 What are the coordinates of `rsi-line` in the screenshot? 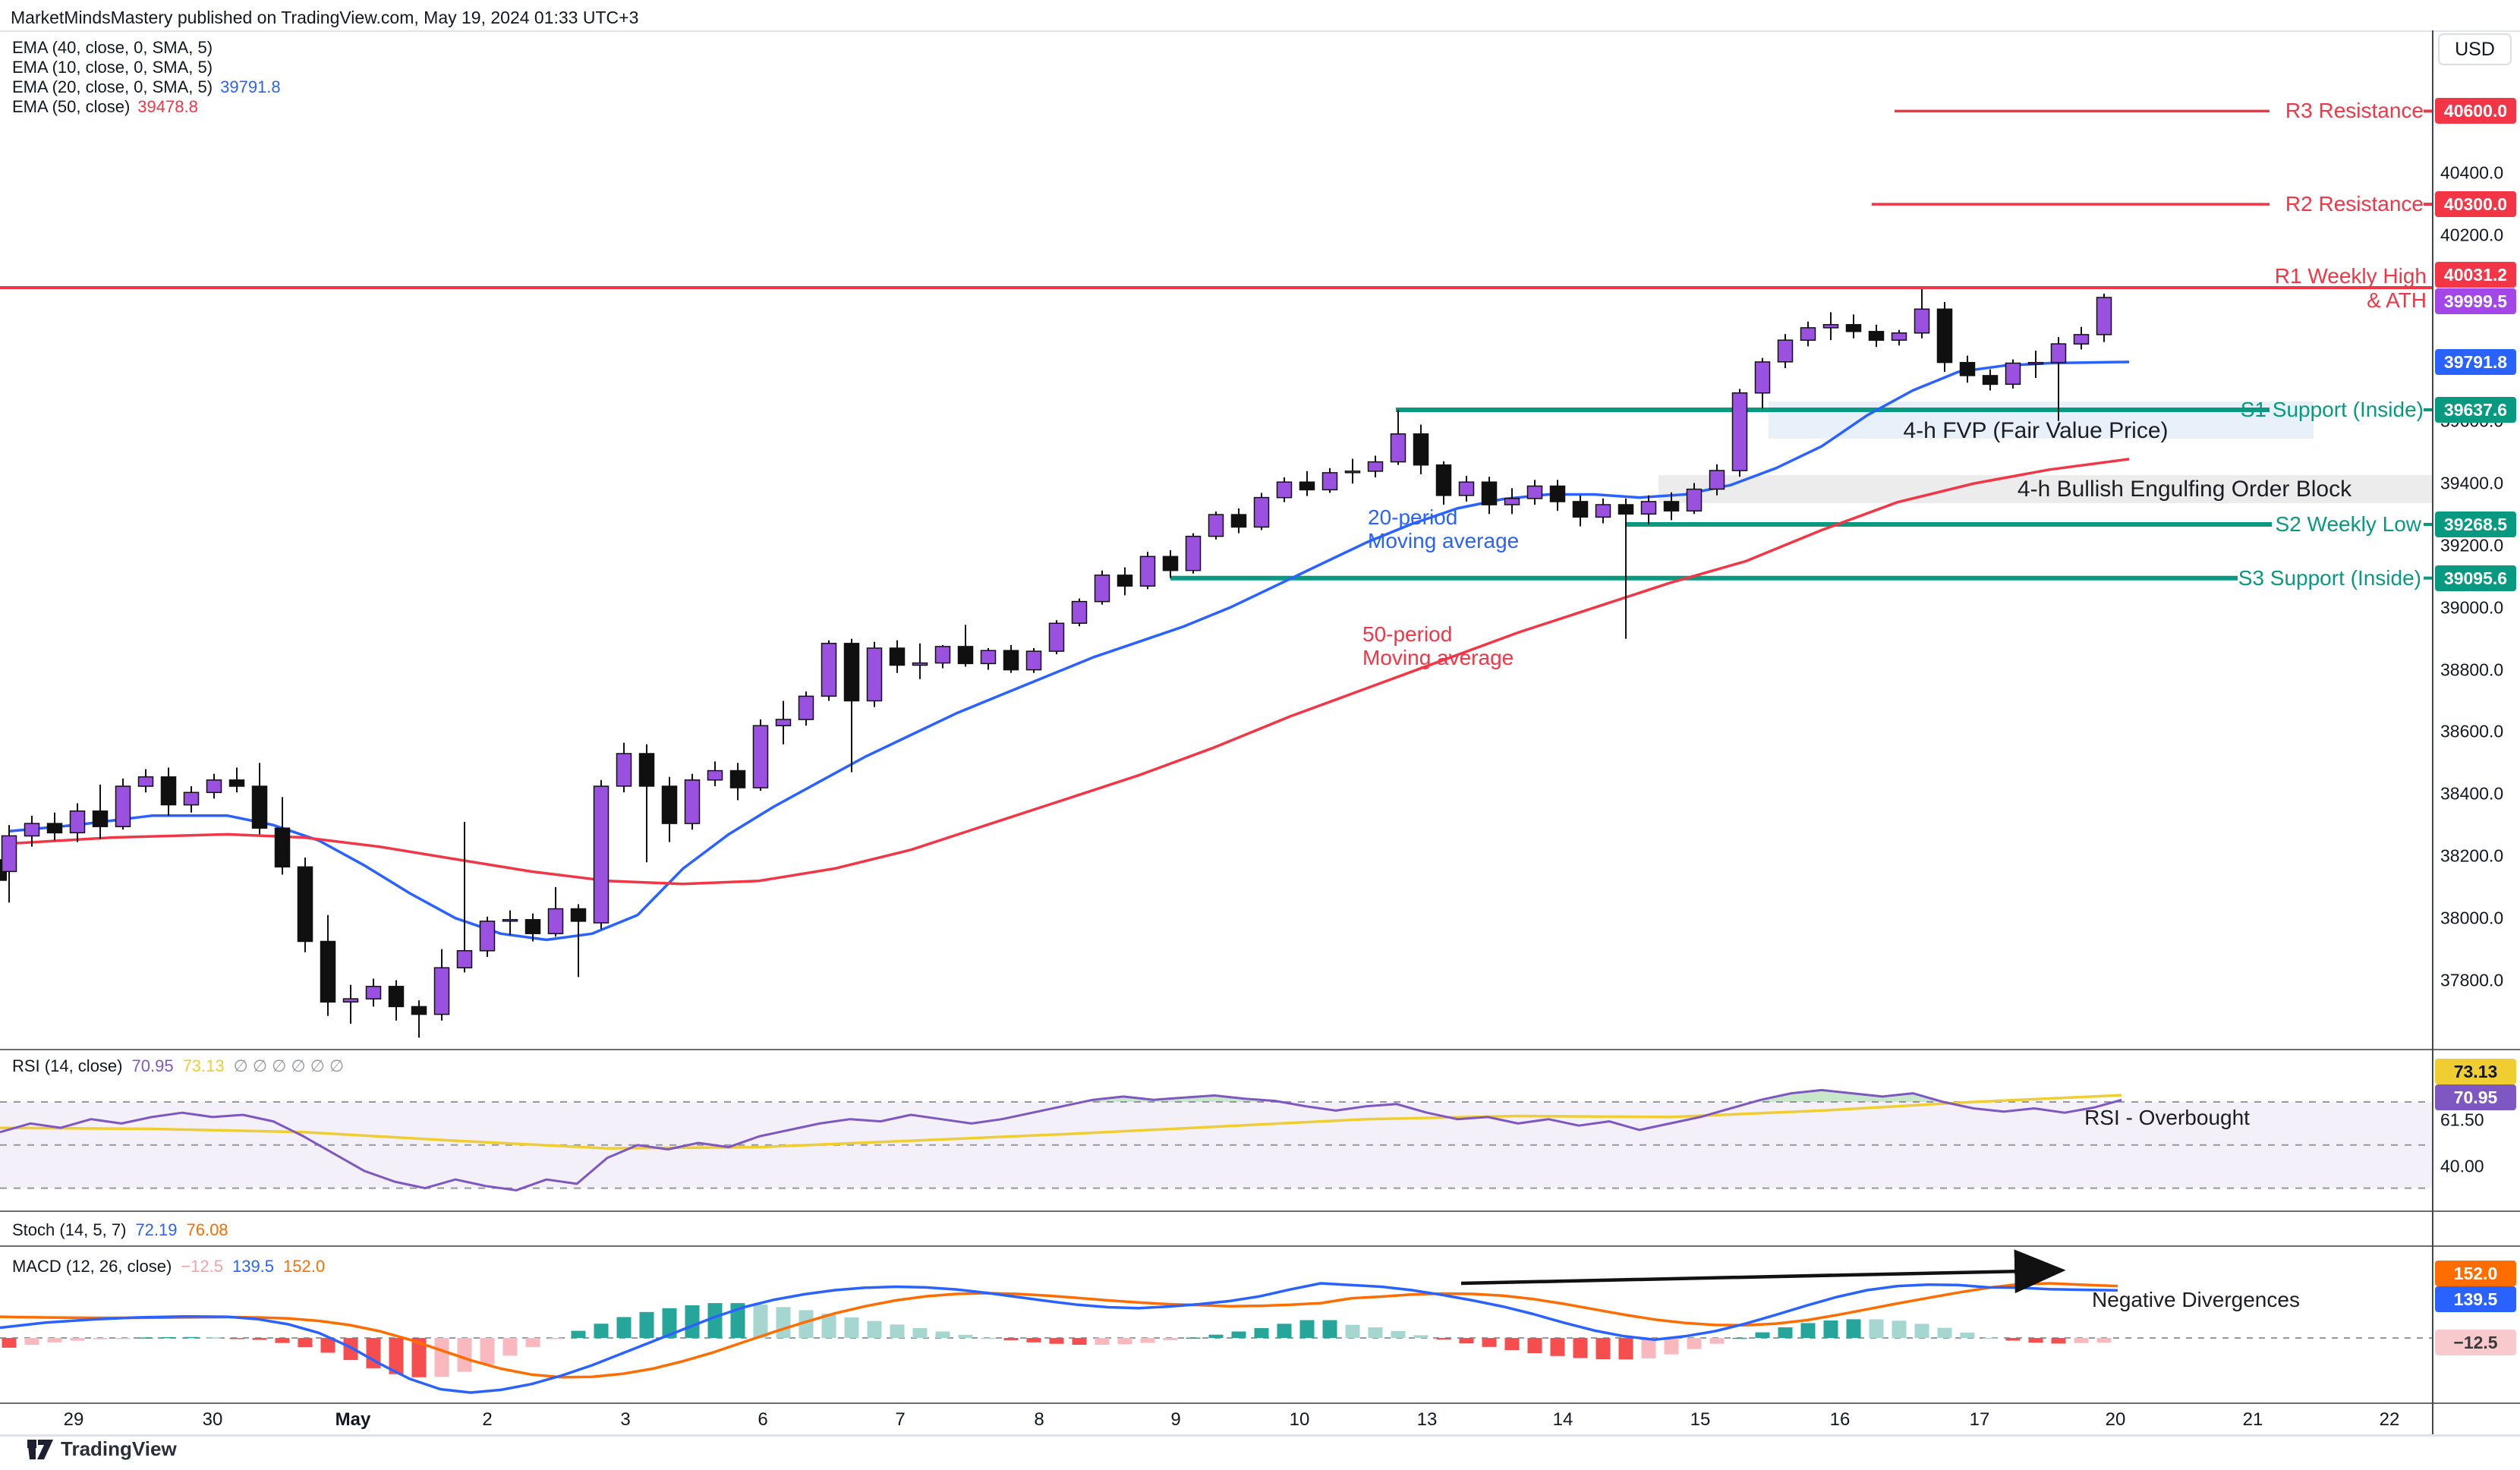 It's located at (1061, 1139).